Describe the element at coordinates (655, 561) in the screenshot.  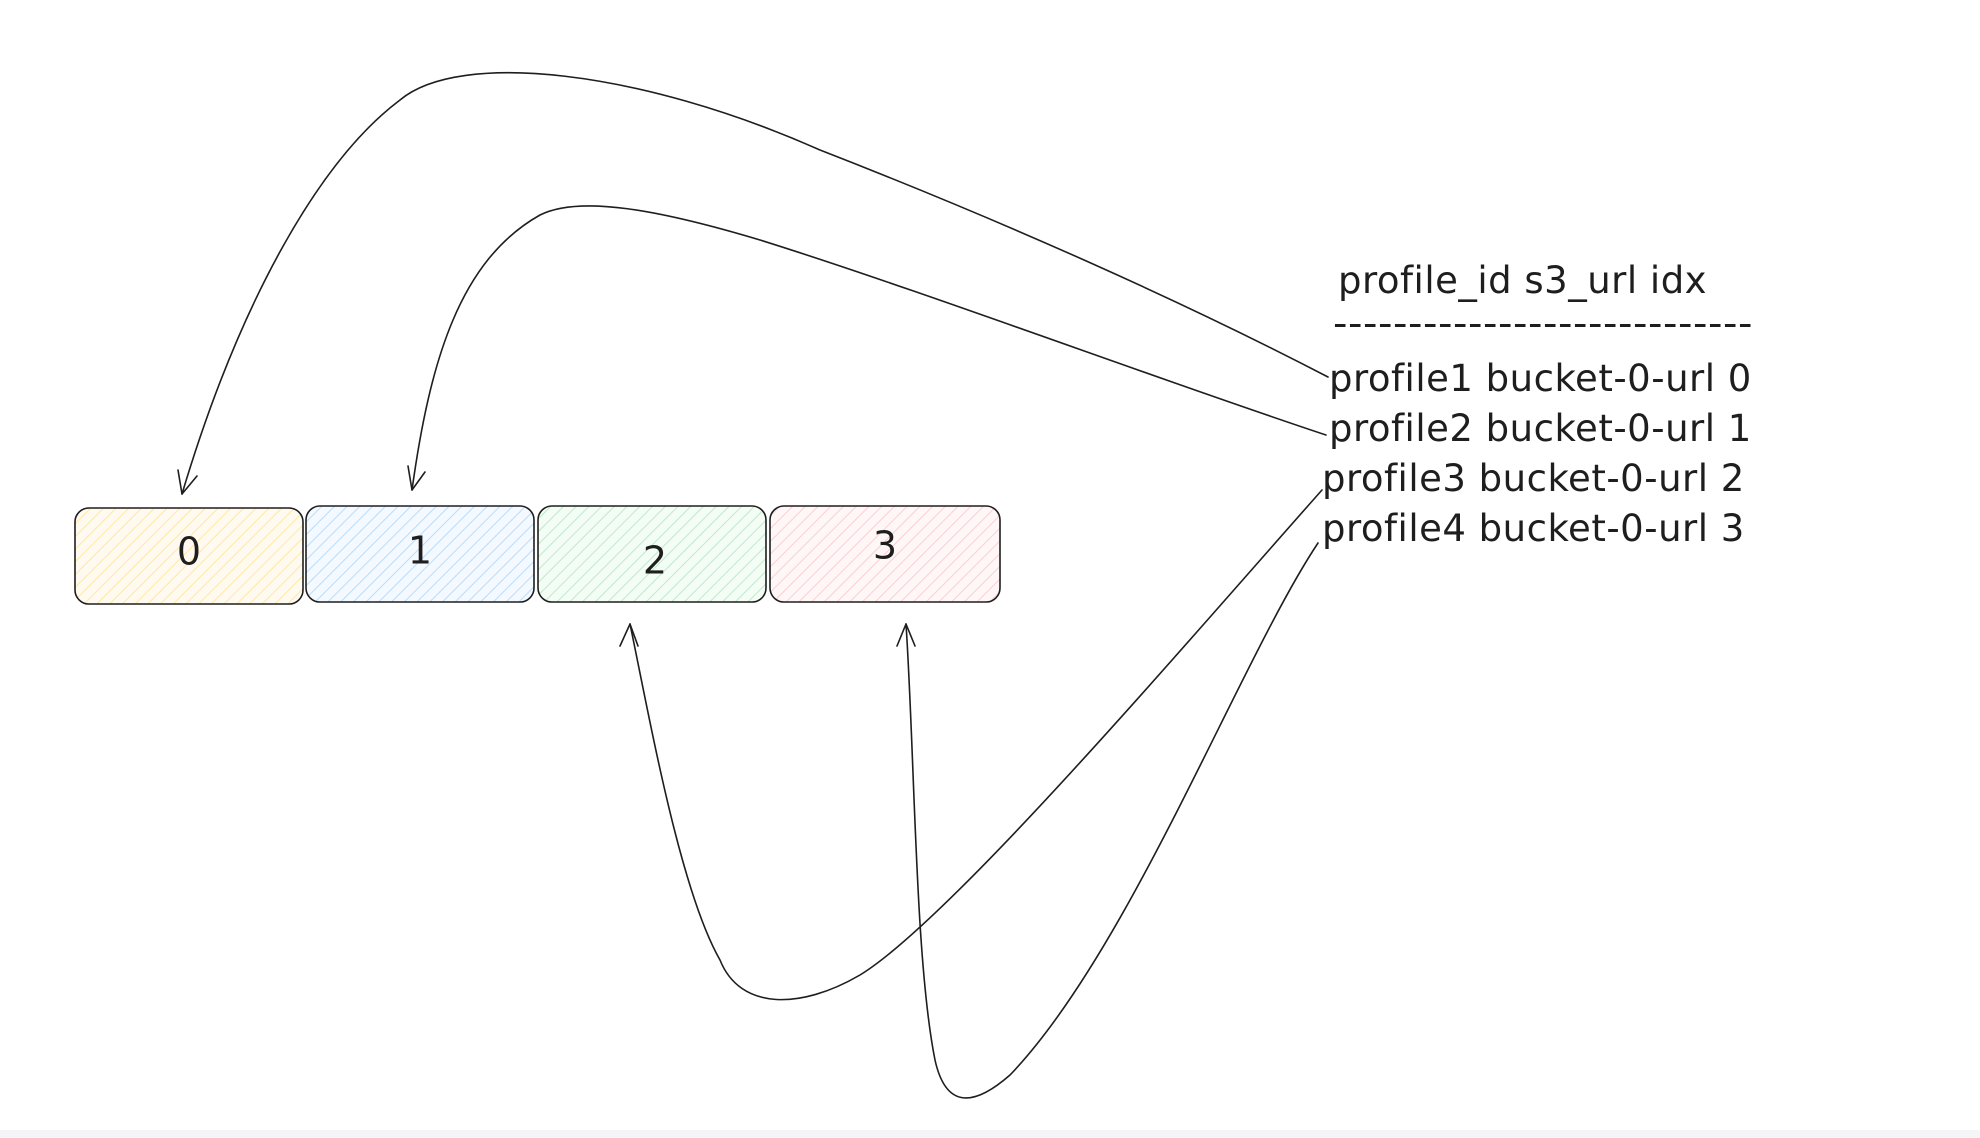
I see `cell-label-2: 2` at that location.